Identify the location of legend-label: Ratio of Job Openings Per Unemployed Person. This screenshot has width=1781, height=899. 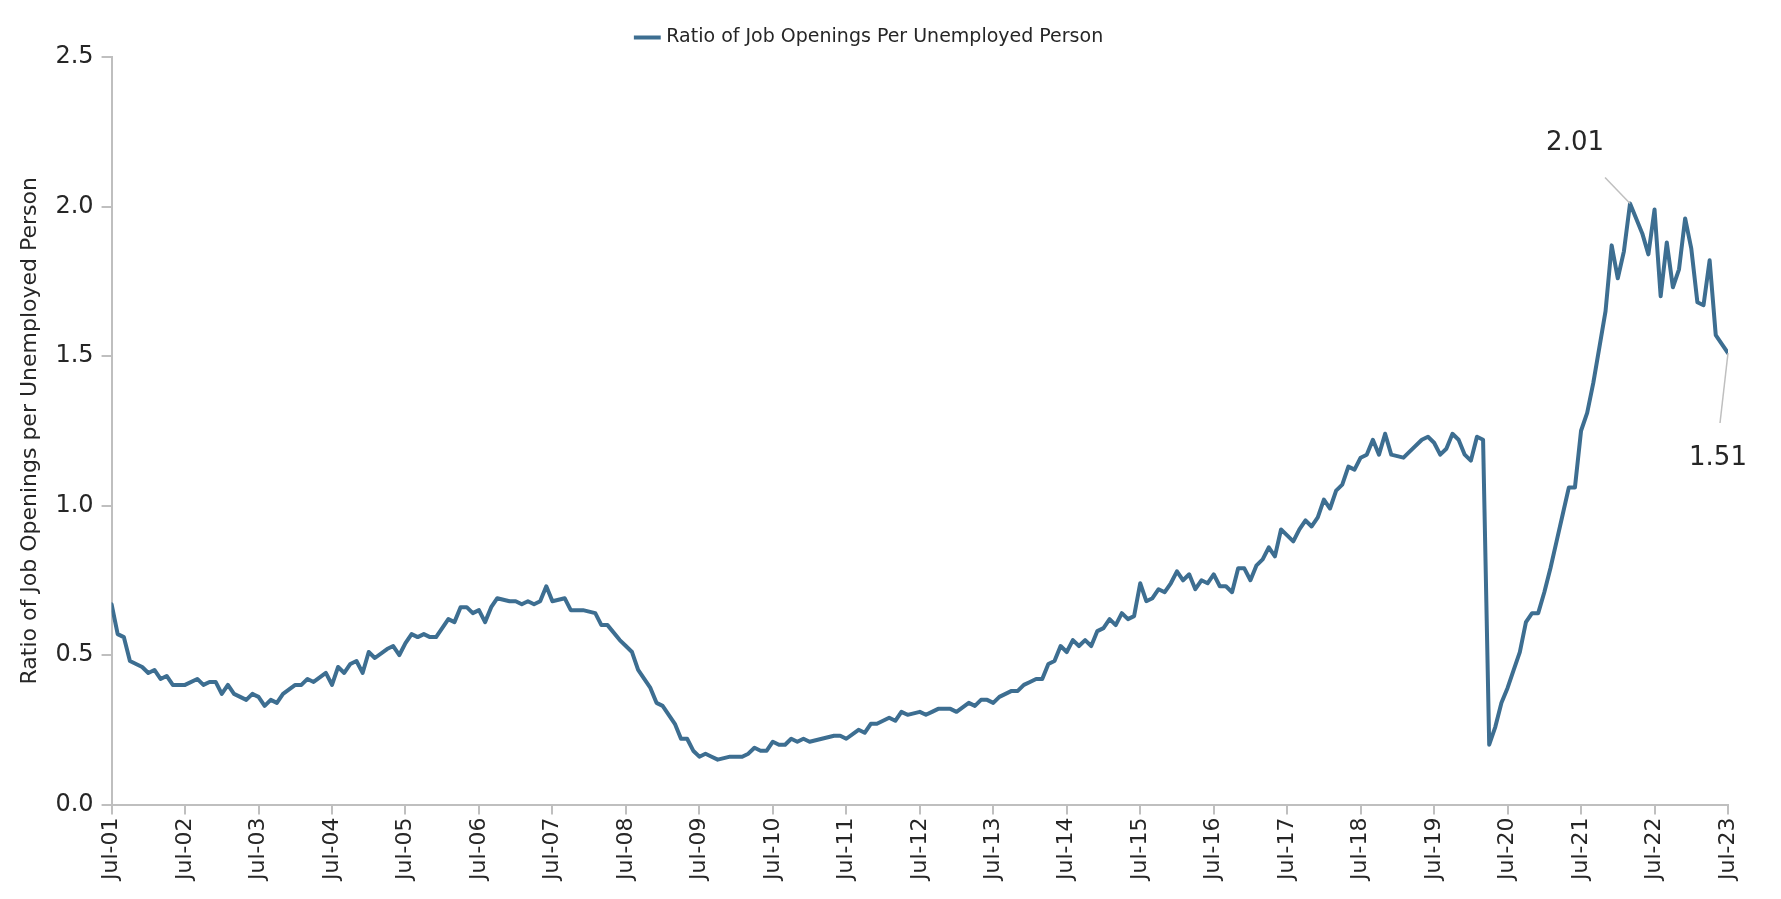
(885, 35).